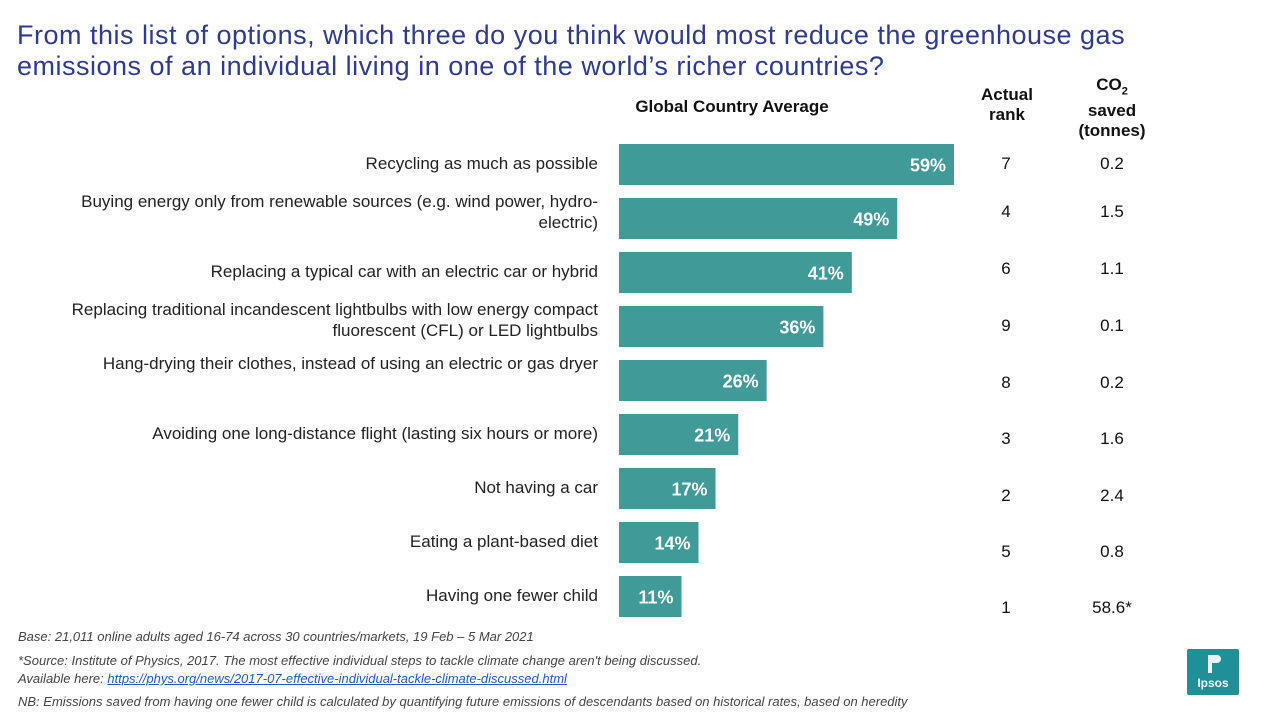 Image resolution: width=1280 pixels, height=720 pixels. What do you see at coordinates (655, 598) in the screenshot?
I see `bar-value-label-9: 11%` at bounding box center [655, 598].